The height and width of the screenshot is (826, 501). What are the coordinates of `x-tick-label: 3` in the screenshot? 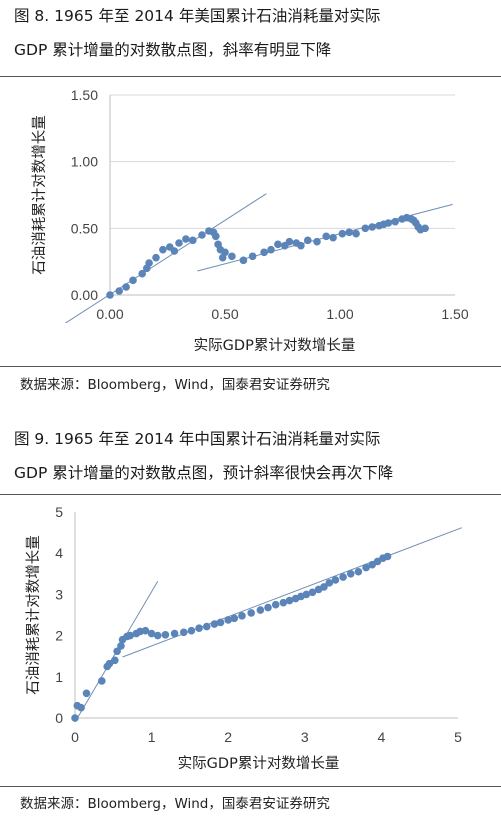 It's located at (305, 737).